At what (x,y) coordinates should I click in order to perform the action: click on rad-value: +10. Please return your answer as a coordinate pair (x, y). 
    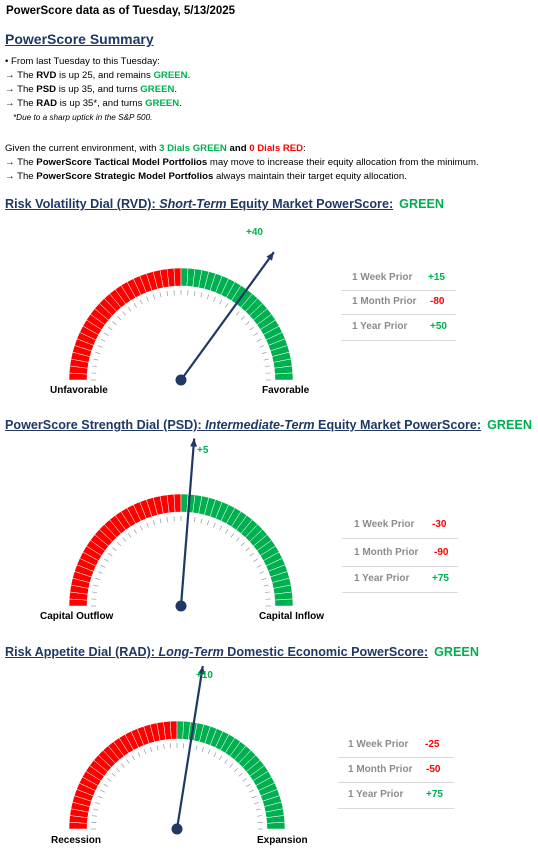
    Looking at the image, I should click on (204, 675).